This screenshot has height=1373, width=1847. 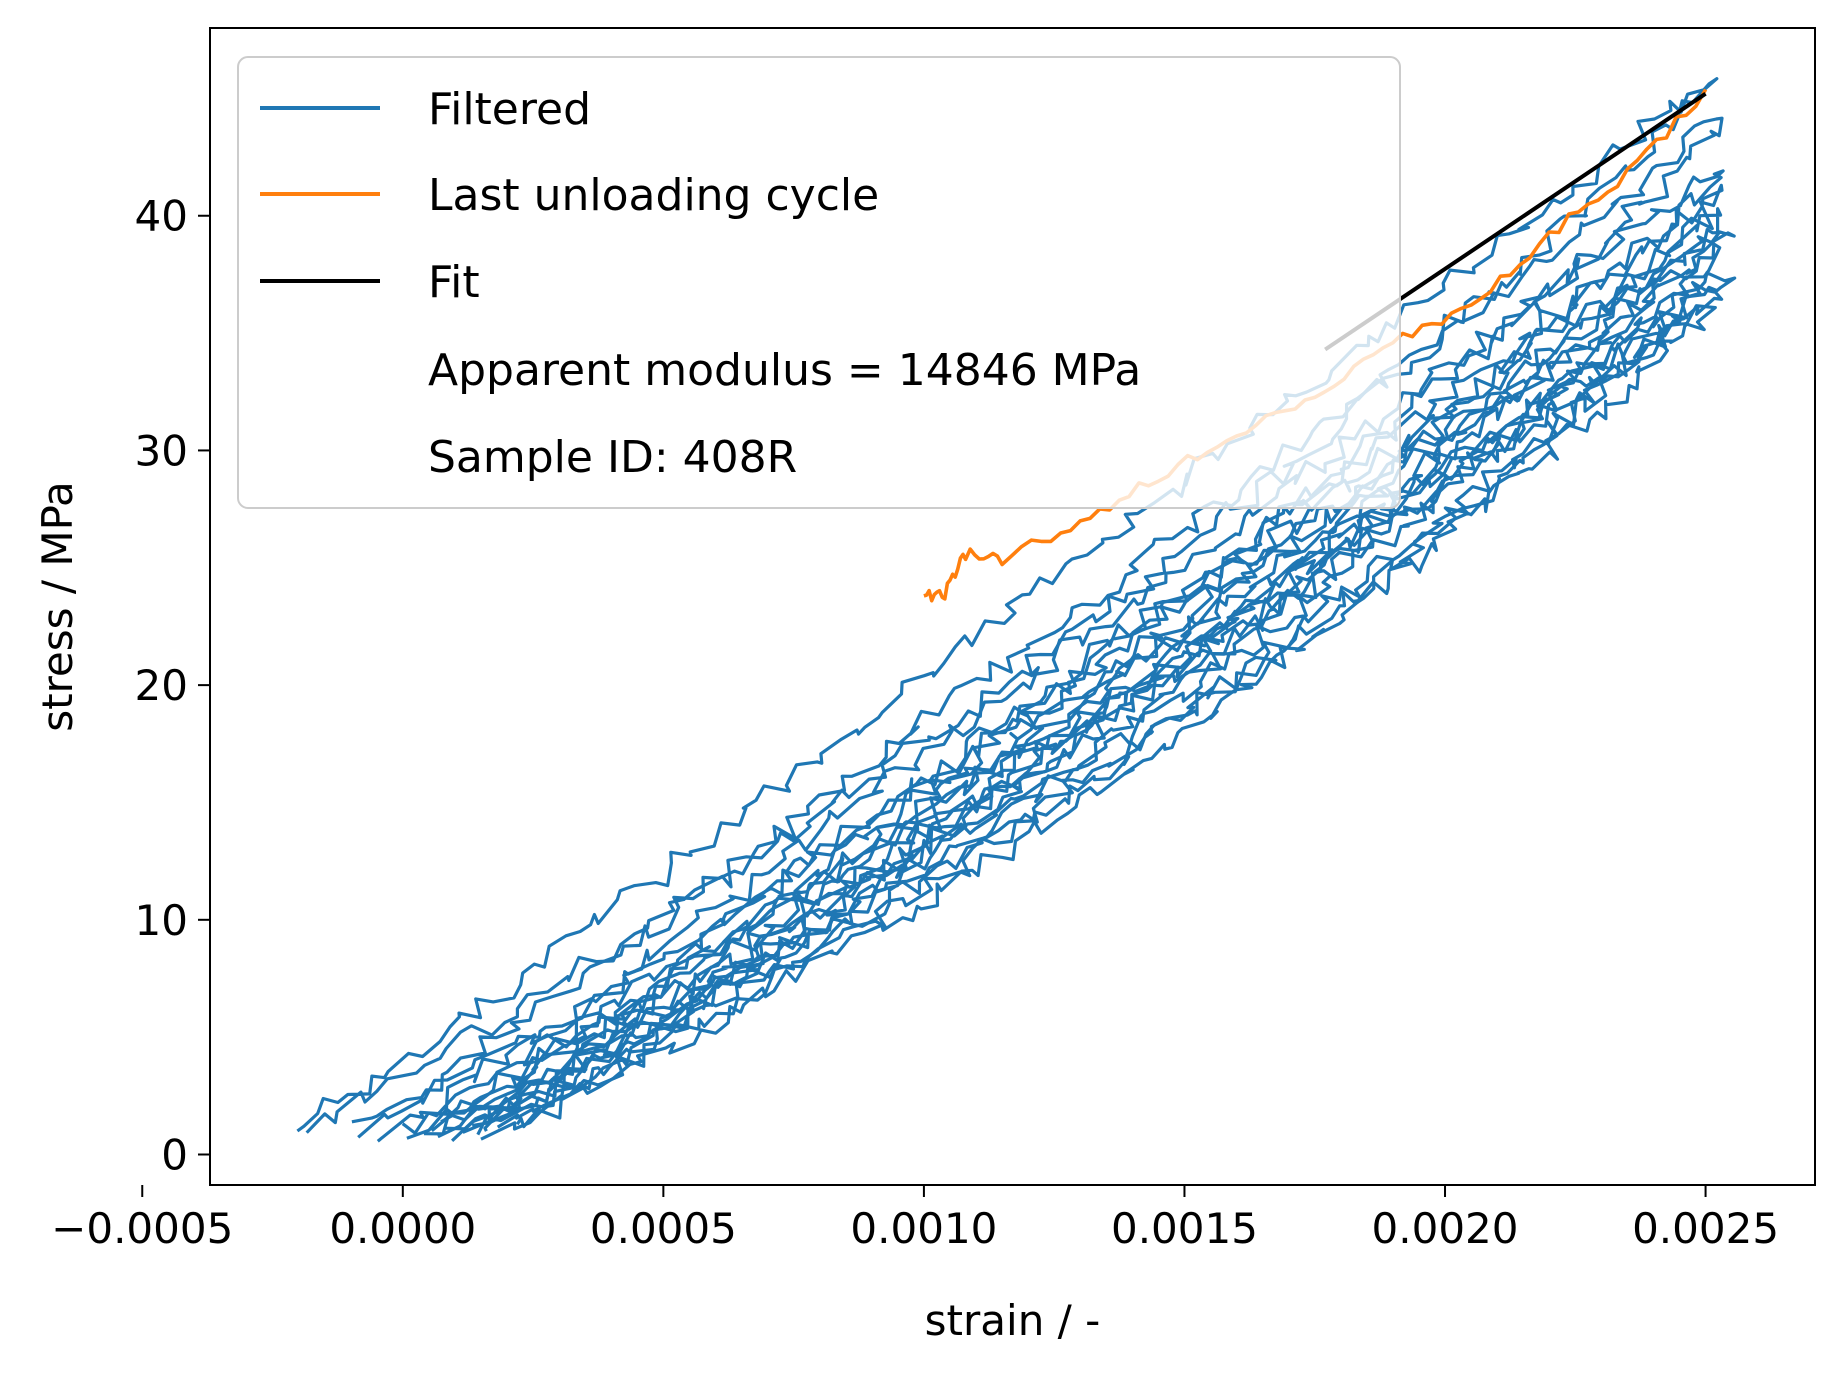 What do you see at coordinates (784, 370) in the screenshot?
I see `legend-label-modulus: Apparent modulus = 14846 MPa` at bounding box center [784, 370].